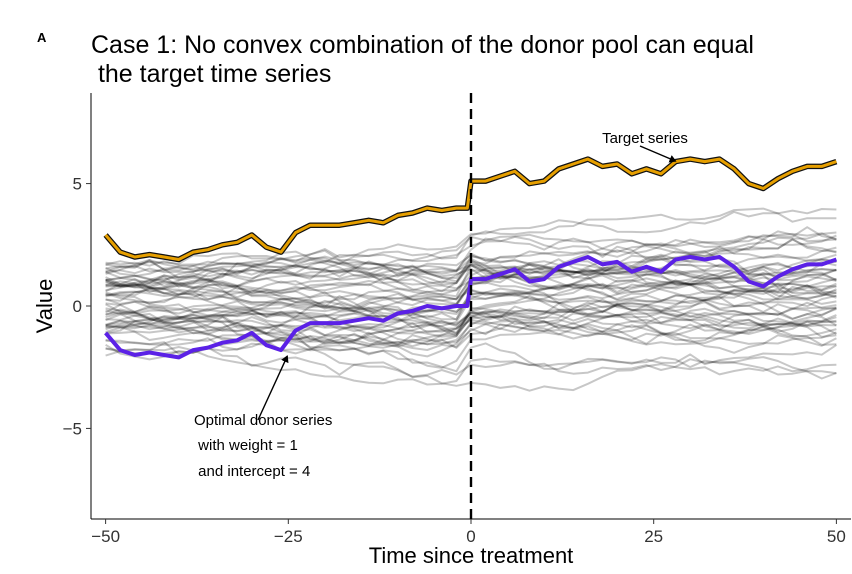 The image size is (852, 574). What do you see at coordinates (658, 154) in the screenshot?
I see `target-annotation-arrow` at bounding box center [658, 154].